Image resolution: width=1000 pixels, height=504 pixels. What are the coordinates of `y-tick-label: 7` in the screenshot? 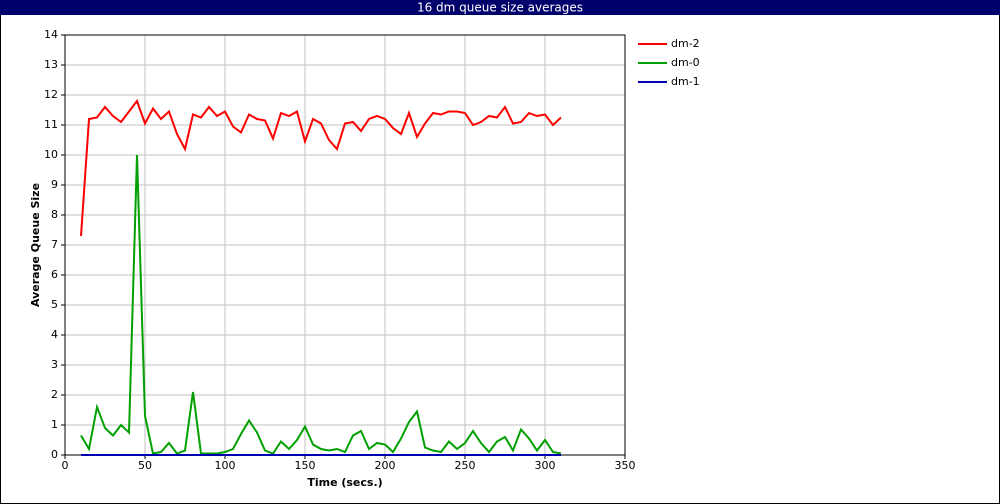 It's located at (54, 244).